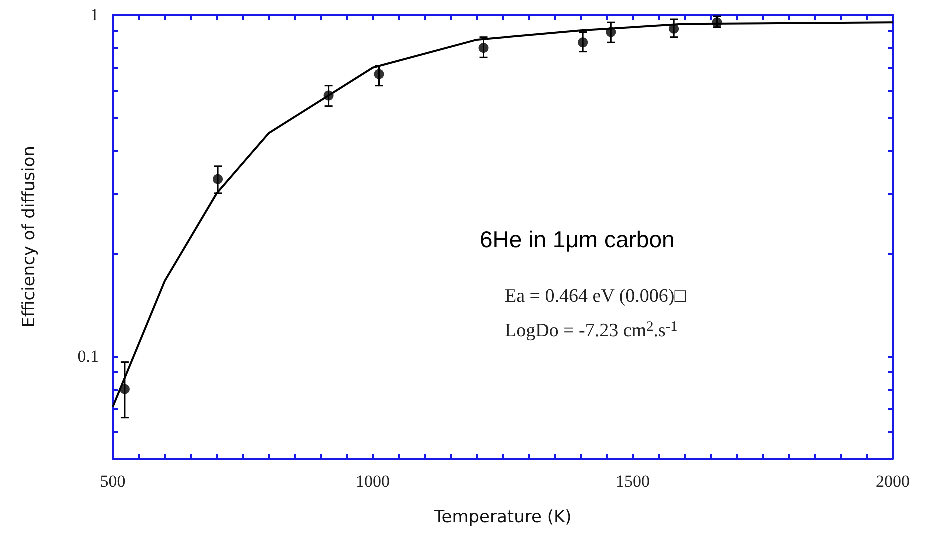  I want to click on y-tick-label: 0.1, so click(88, 356).